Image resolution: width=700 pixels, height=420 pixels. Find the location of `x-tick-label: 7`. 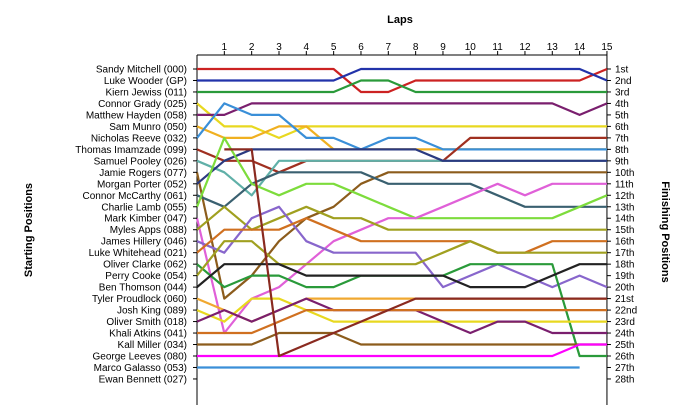

x-tick-label: 7 is located at coordinates (389, 47).